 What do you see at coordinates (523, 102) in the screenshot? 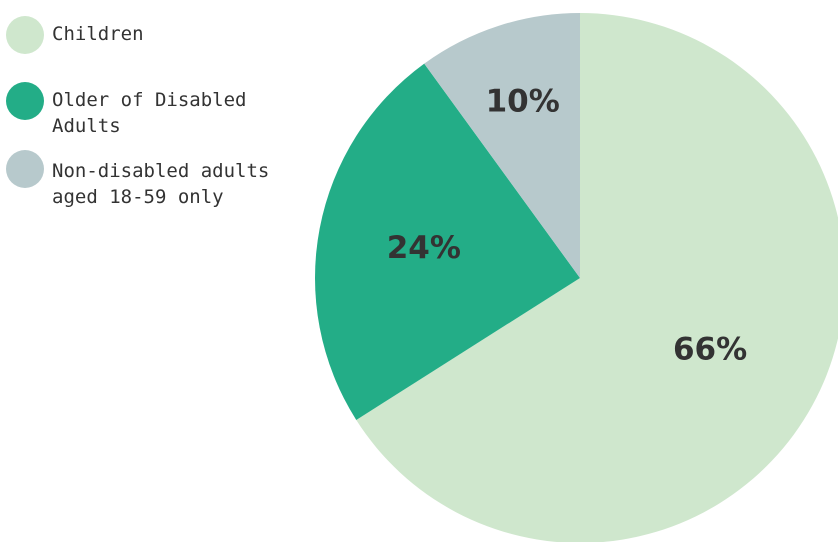
I see `slice-label-non-disabled-adults: 10%` at bounding box center [523, 102].